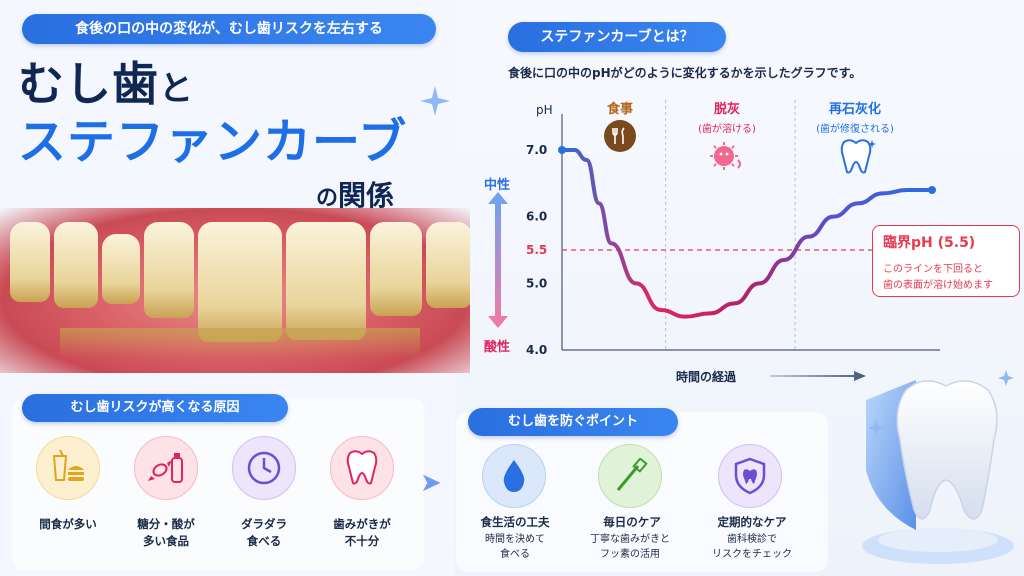 The image size is (1024, 576). What do you see at coordinates (725, 156) in the screenshot?
I see `germ-icon` at bounding box center [725, 156].